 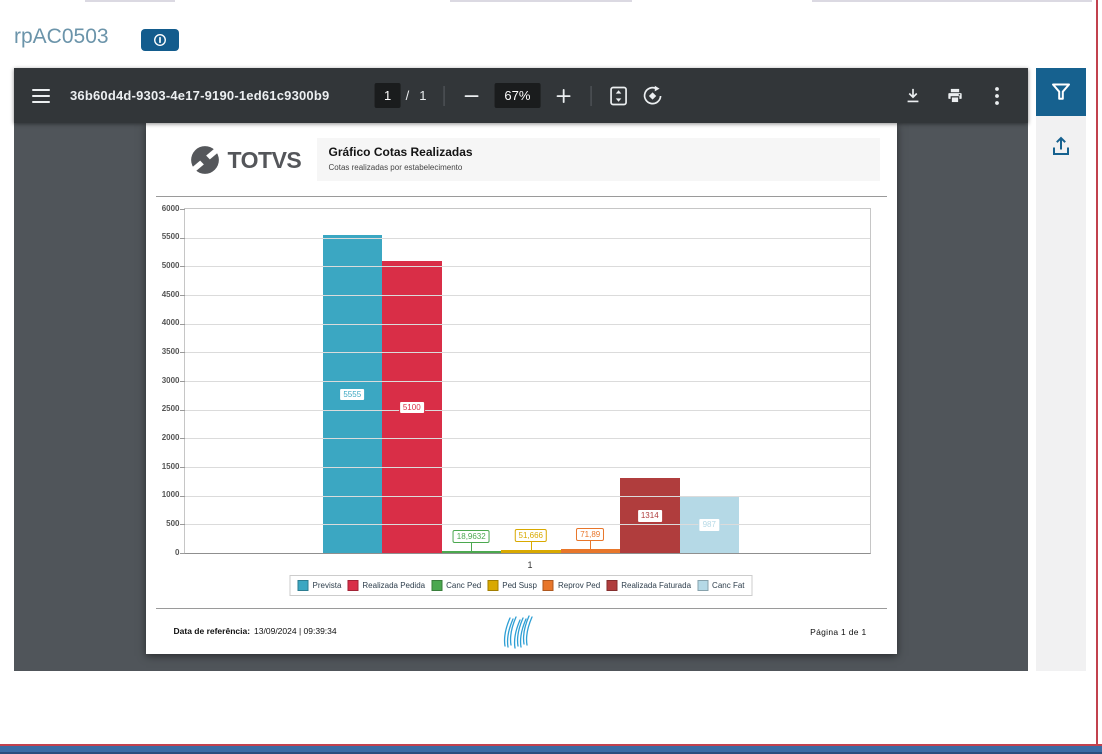 I want to click on report-subtitle: Cotas realizadas por estabelecimento, so click(x=395, y=167).